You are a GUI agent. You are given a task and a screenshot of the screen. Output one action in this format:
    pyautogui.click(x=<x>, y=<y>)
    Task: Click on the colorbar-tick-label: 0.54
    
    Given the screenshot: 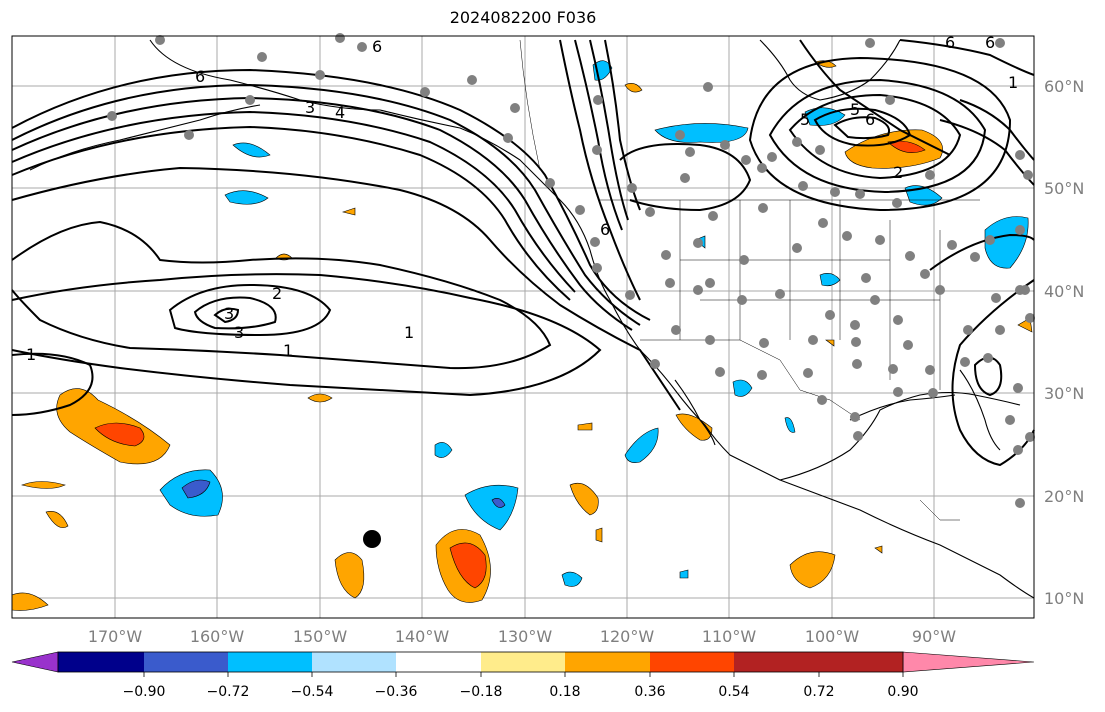 What is the action you would take?
    pyautogui.click(x=733, y=692)
    